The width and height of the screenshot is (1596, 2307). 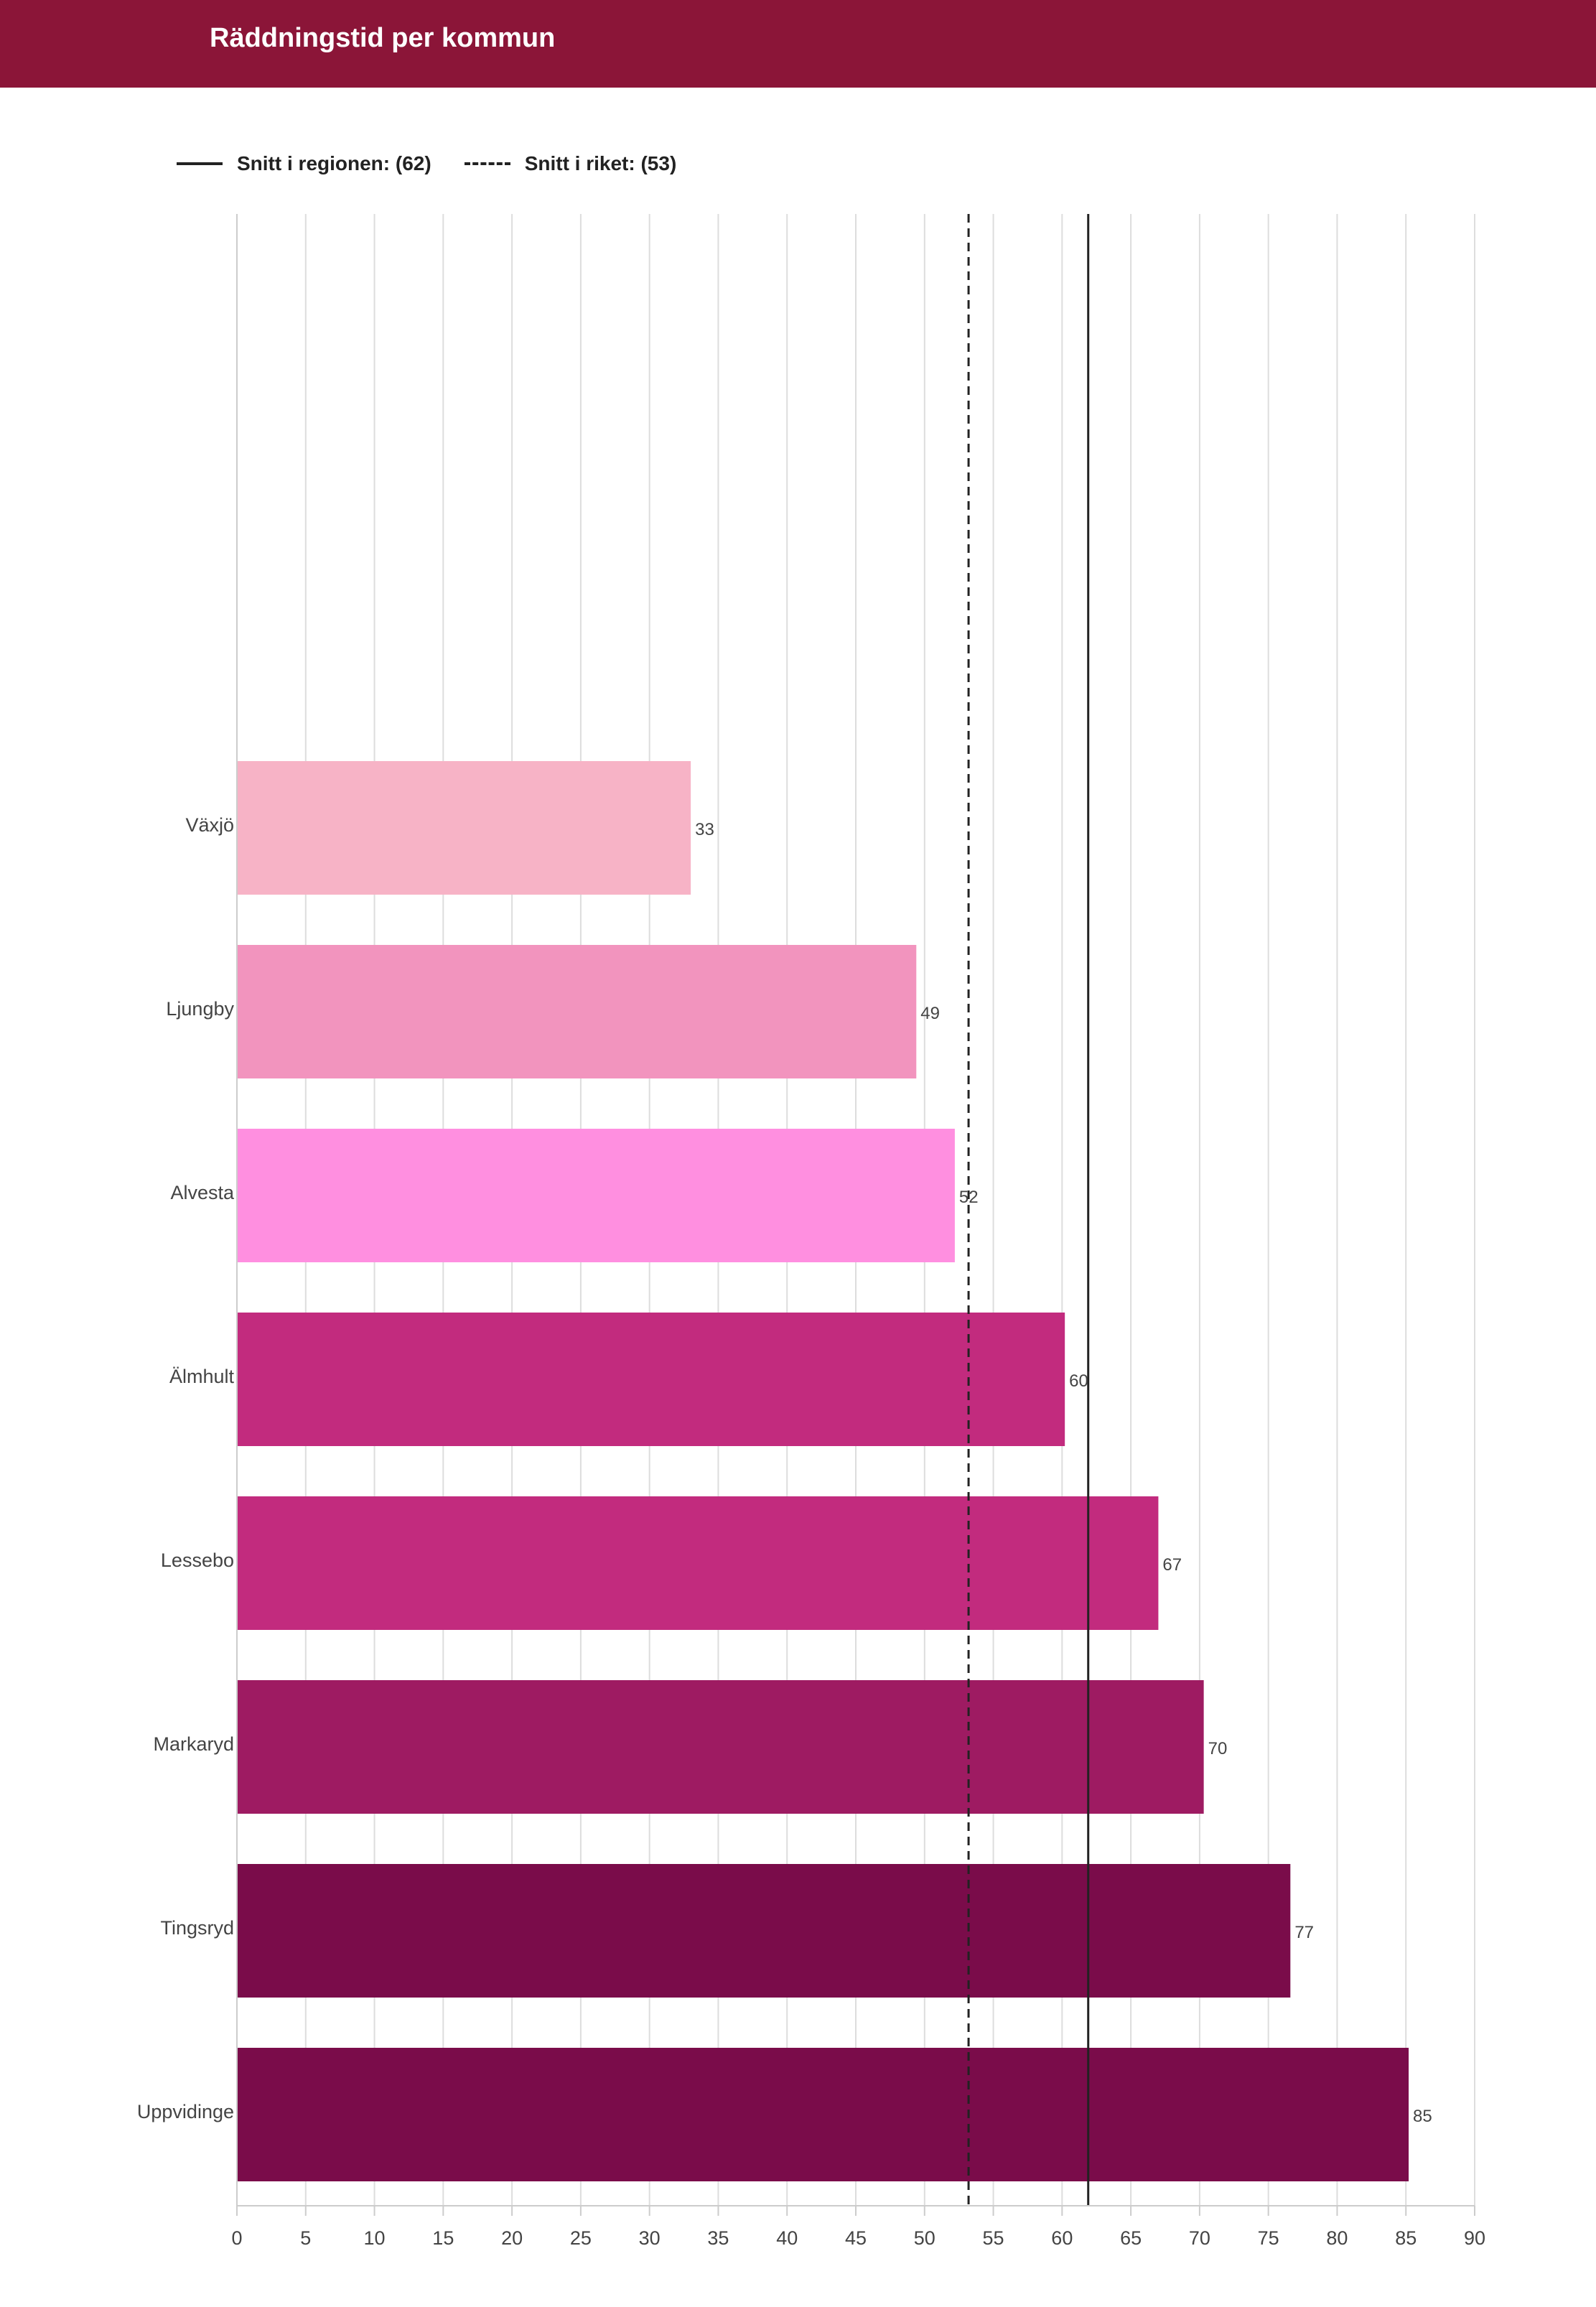 I want to click on x-tick-label-35: 35, so click(x=718, y=2238).